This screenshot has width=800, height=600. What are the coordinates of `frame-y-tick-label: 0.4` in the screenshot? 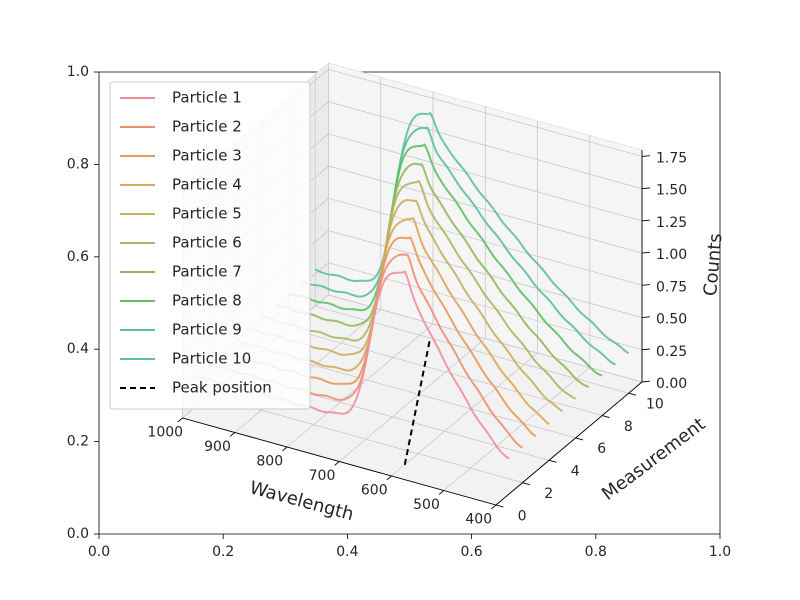 It's located at (78, 349).